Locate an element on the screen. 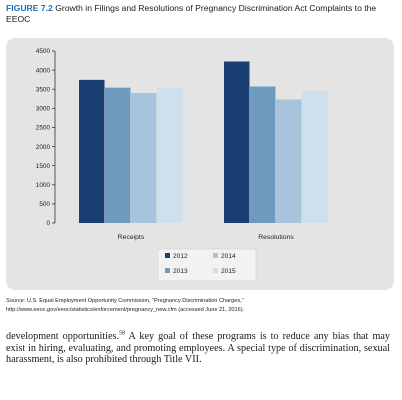 This screenshot has width=402, height=400. y-tick-label: 0 is located at coordinates (48, 223).